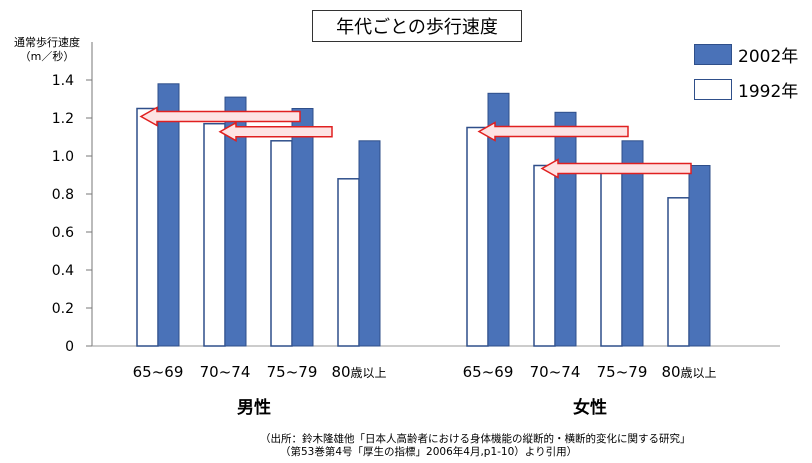 This screenshot has width=812, height=463. Describe the element at coordinates (429, 452) in the screenshot. I see `source-line2: （第53巻第4号「厚生の指標」2006年4月,p1-10）より引用）` at that location.